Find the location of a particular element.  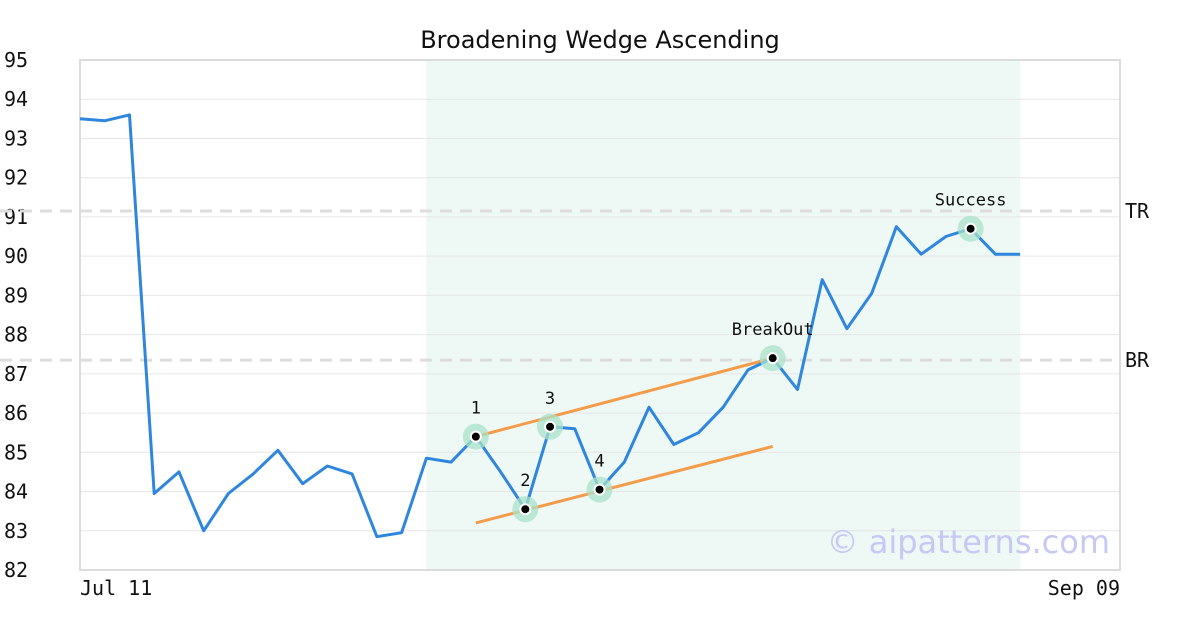

marker-label: 3 is located at coordinates (550, 399).